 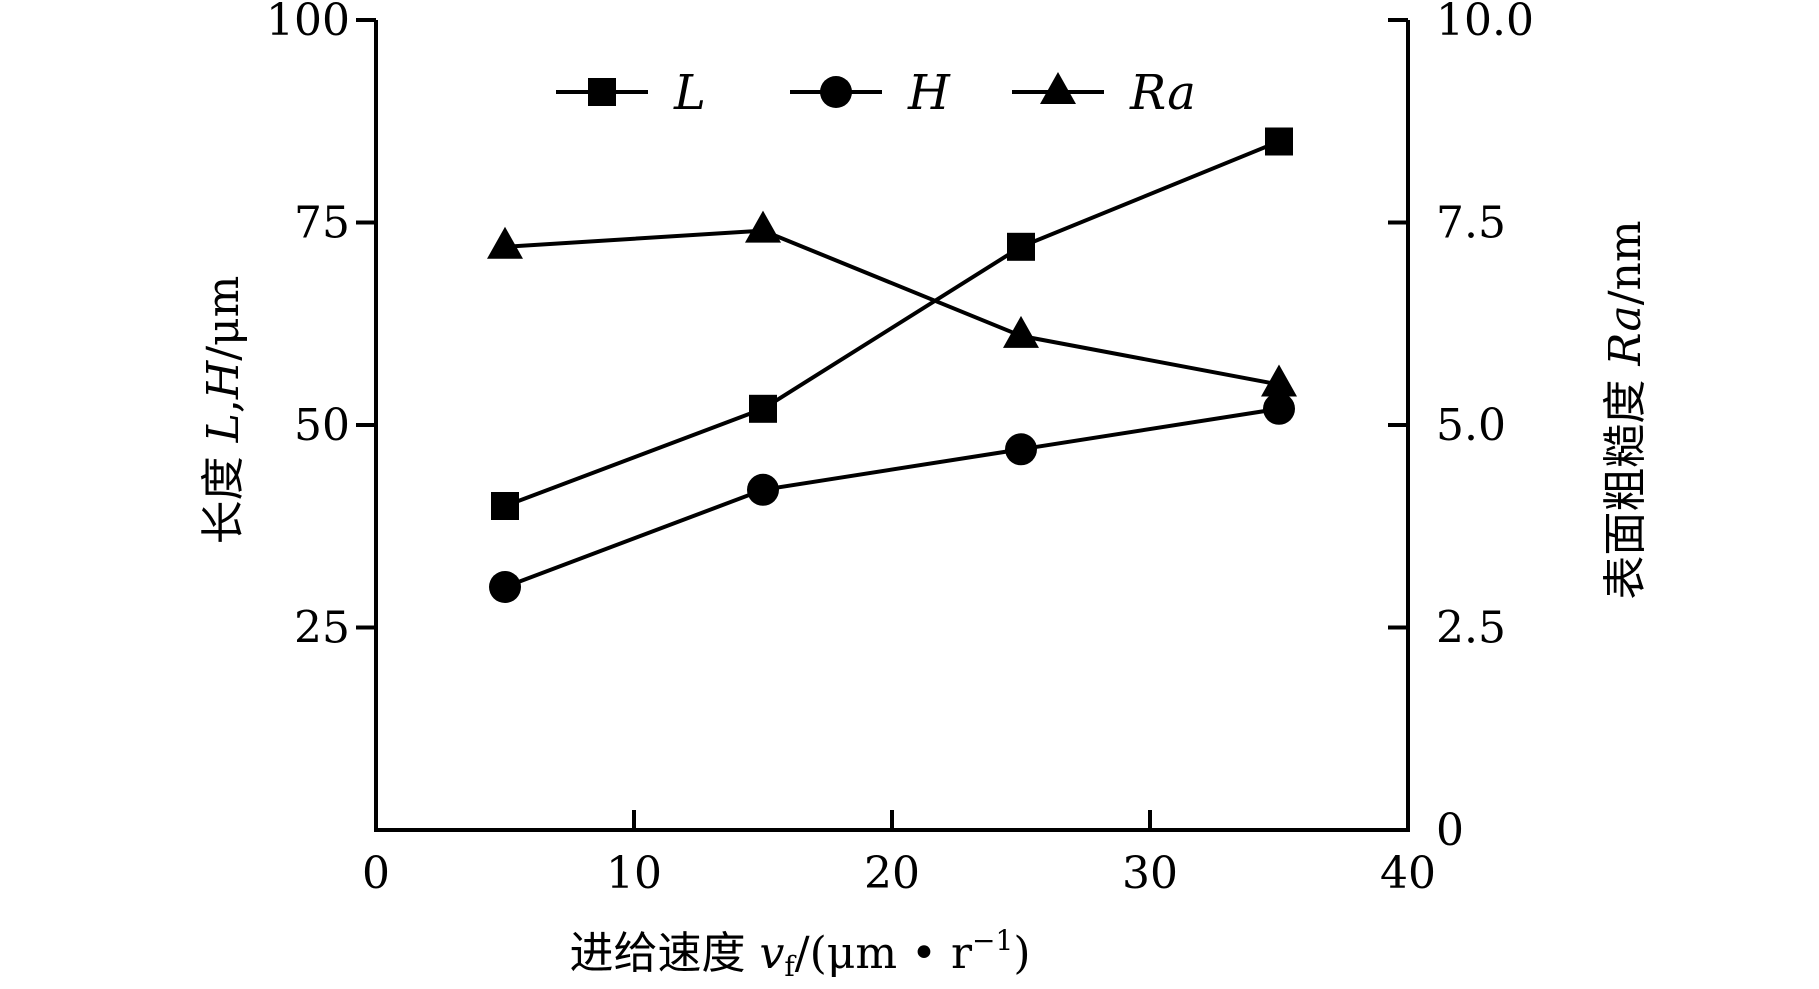 I want to click on y-left-tick-label: 75, so click(x=322, y=223).